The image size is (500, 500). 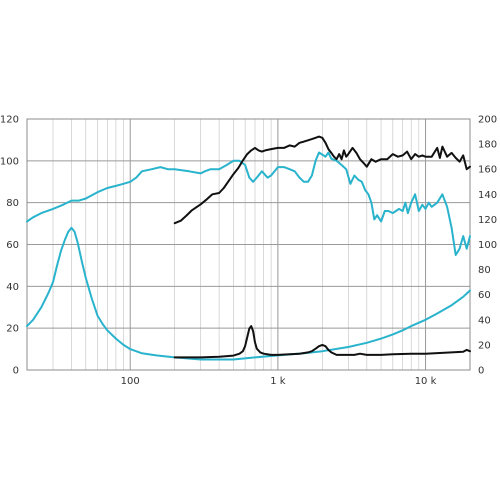 What do you see at coordinates (9, 161) in the screenshot?
I see `y-tick-label-left: 100` at bounding box center [9, 161].